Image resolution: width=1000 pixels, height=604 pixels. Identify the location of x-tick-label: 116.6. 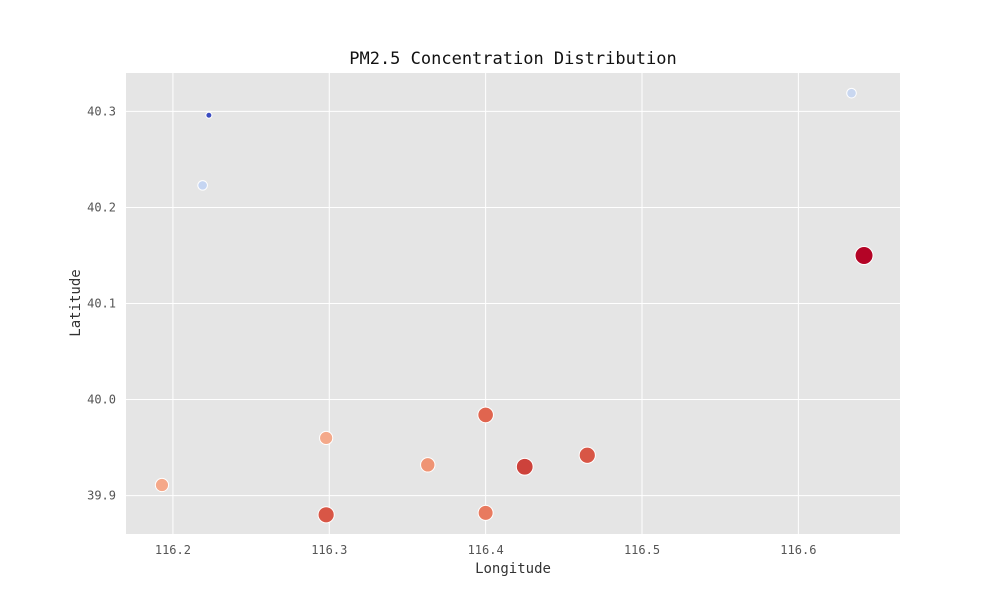
(798, 550).